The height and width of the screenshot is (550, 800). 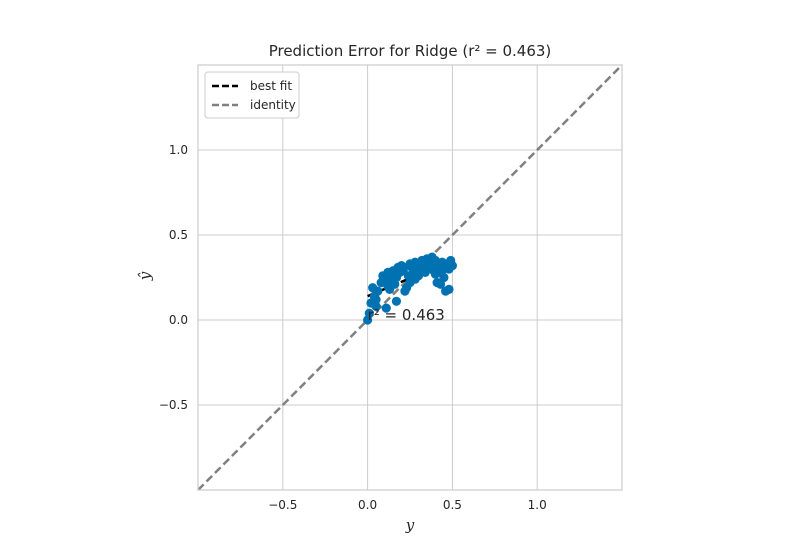 I want to click on legend-best-fit-label: best fit, so click(x=271, y=86).